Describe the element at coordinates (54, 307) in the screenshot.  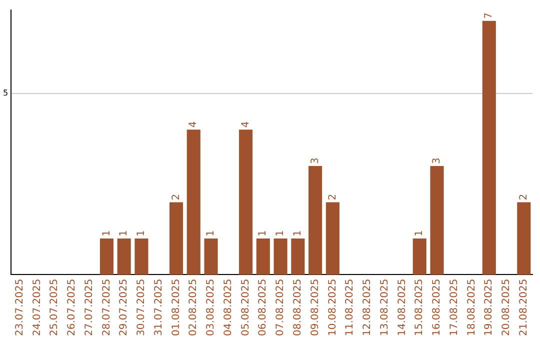
I see `x-tick-label: 25.07.2025` at that location.